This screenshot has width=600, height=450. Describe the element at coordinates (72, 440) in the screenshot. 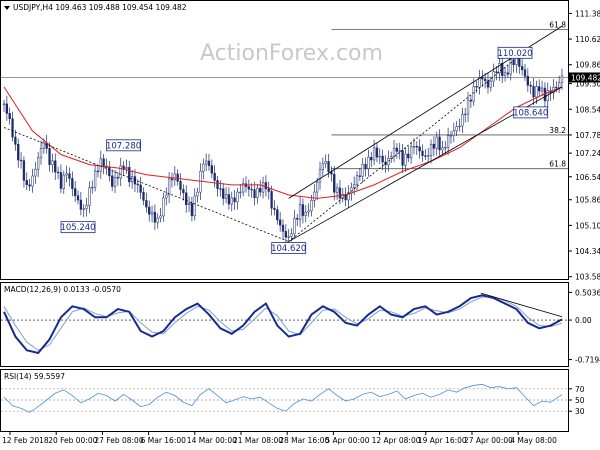

I see `x-tick-label: 20 Feb 00:00` at that location.